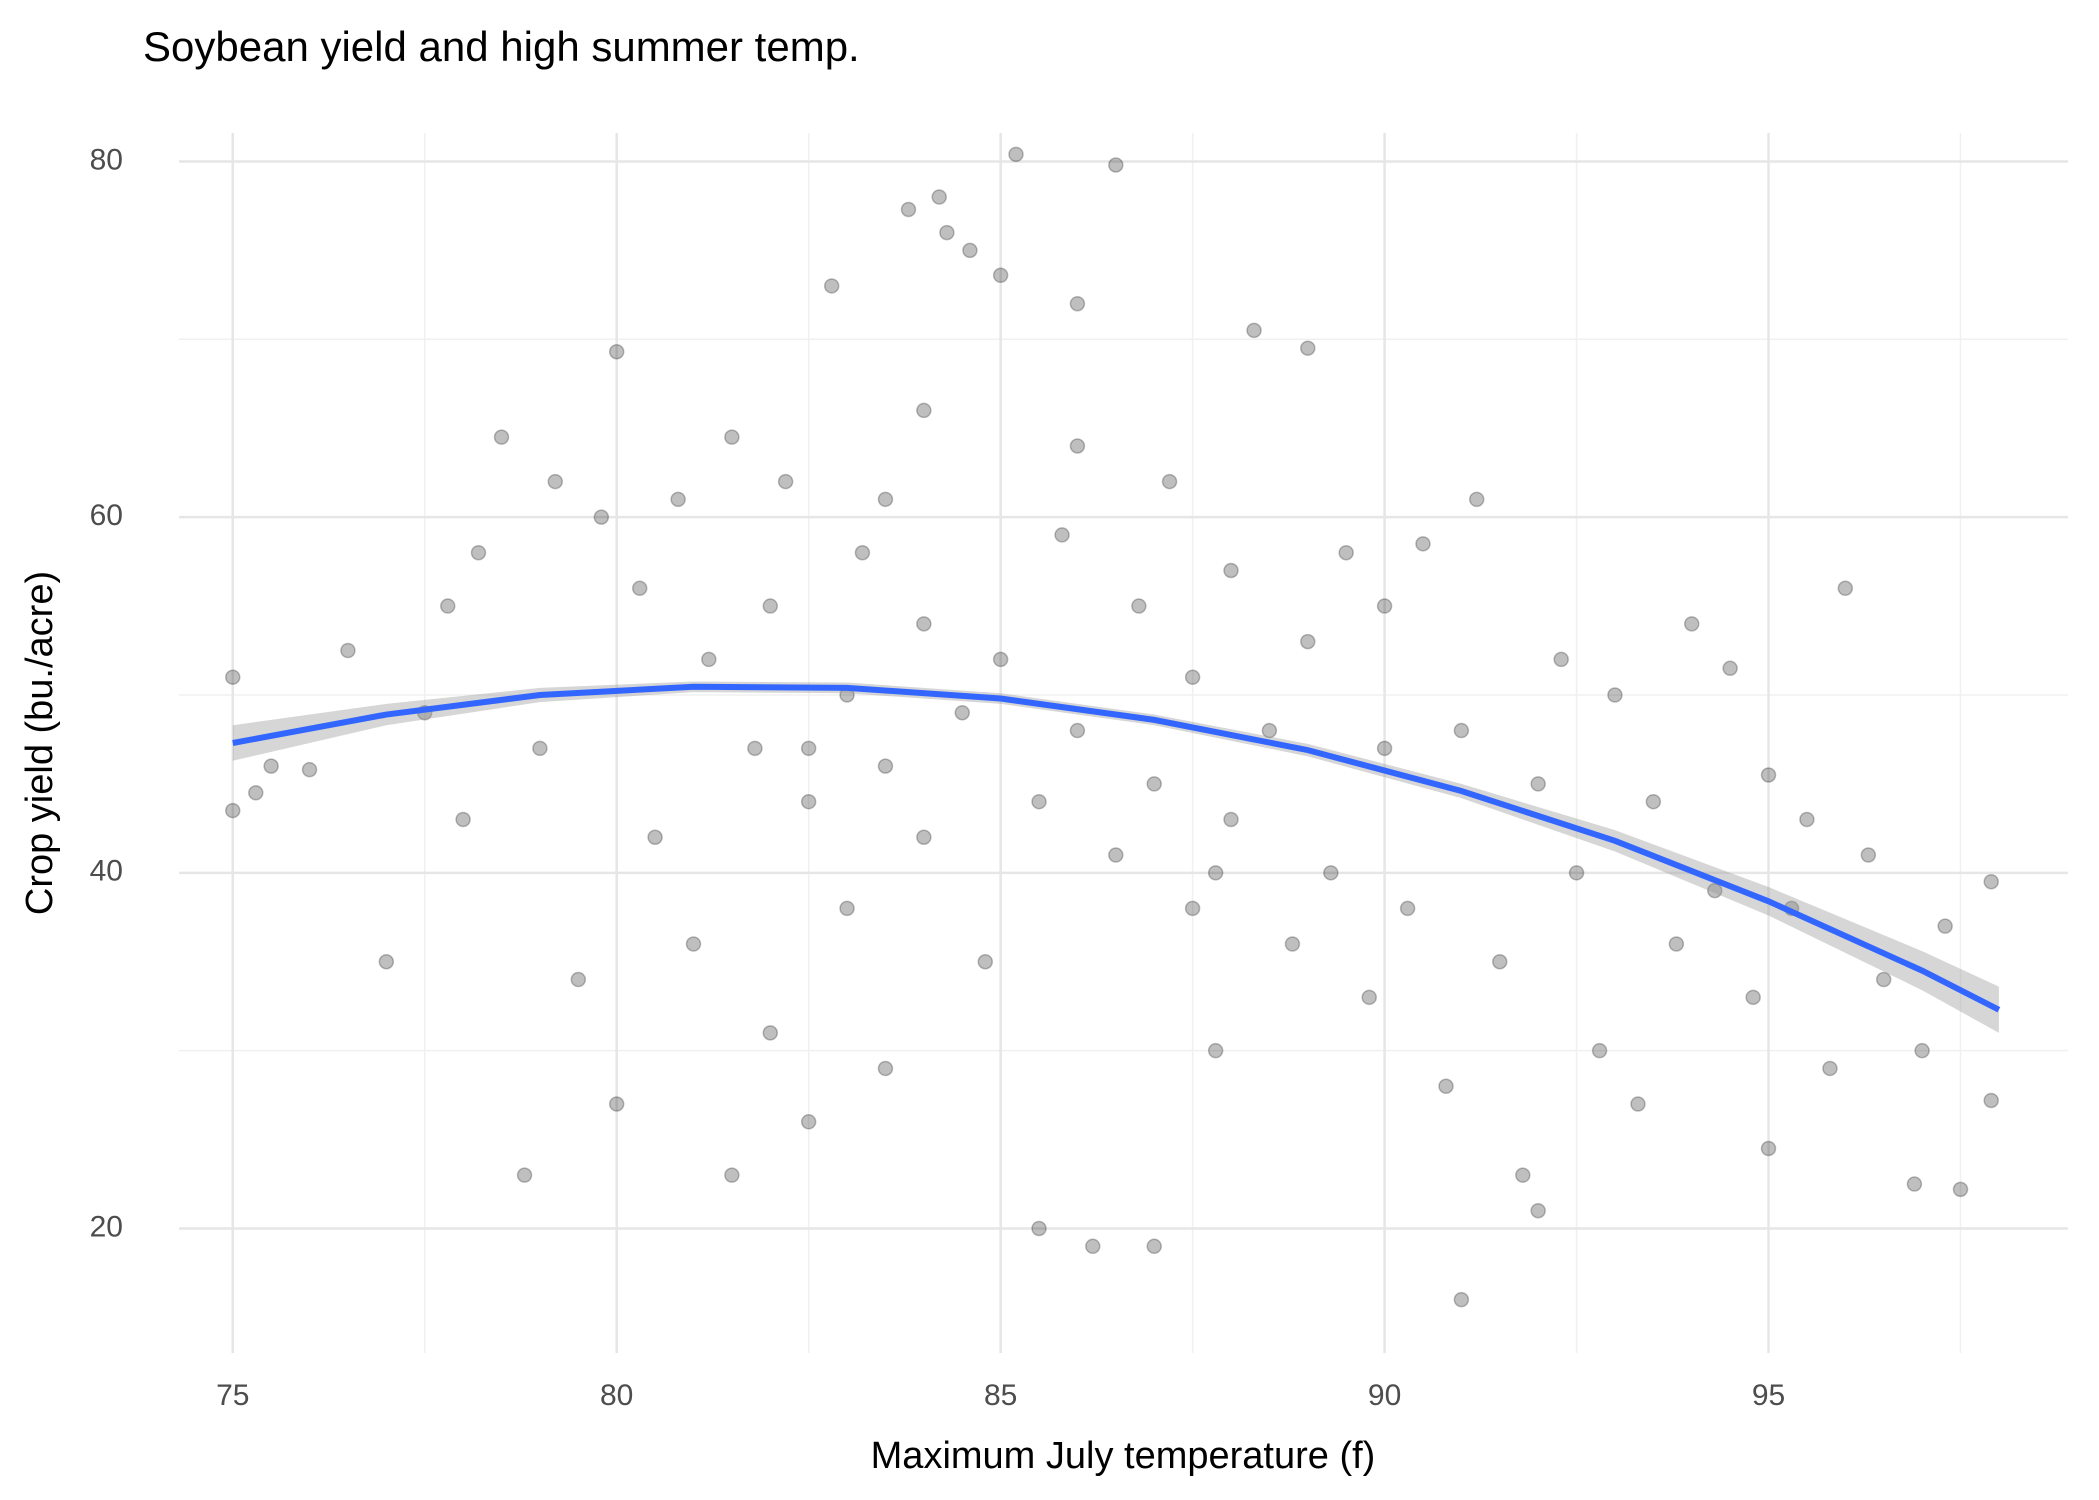 The image size is (2099, 1500). Describe the element at coordinates (616, 1395) in the screenshot. I see `x-tick-label: 80` at that location.